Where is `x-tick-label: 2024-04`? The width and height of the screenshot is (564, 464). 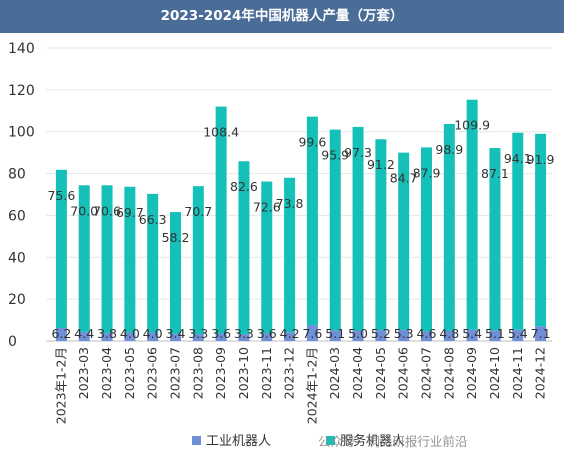 x-tick-label: 2024-04 is located at coordinates (357, 373).